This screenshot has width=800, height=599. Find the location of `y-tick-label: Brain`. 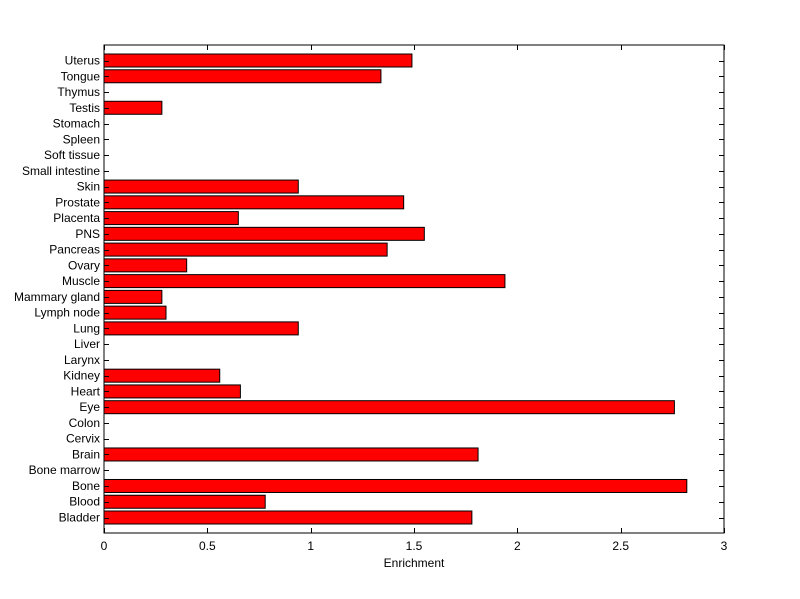

y-tick-label: Brain is located at coordinates (86, 454).